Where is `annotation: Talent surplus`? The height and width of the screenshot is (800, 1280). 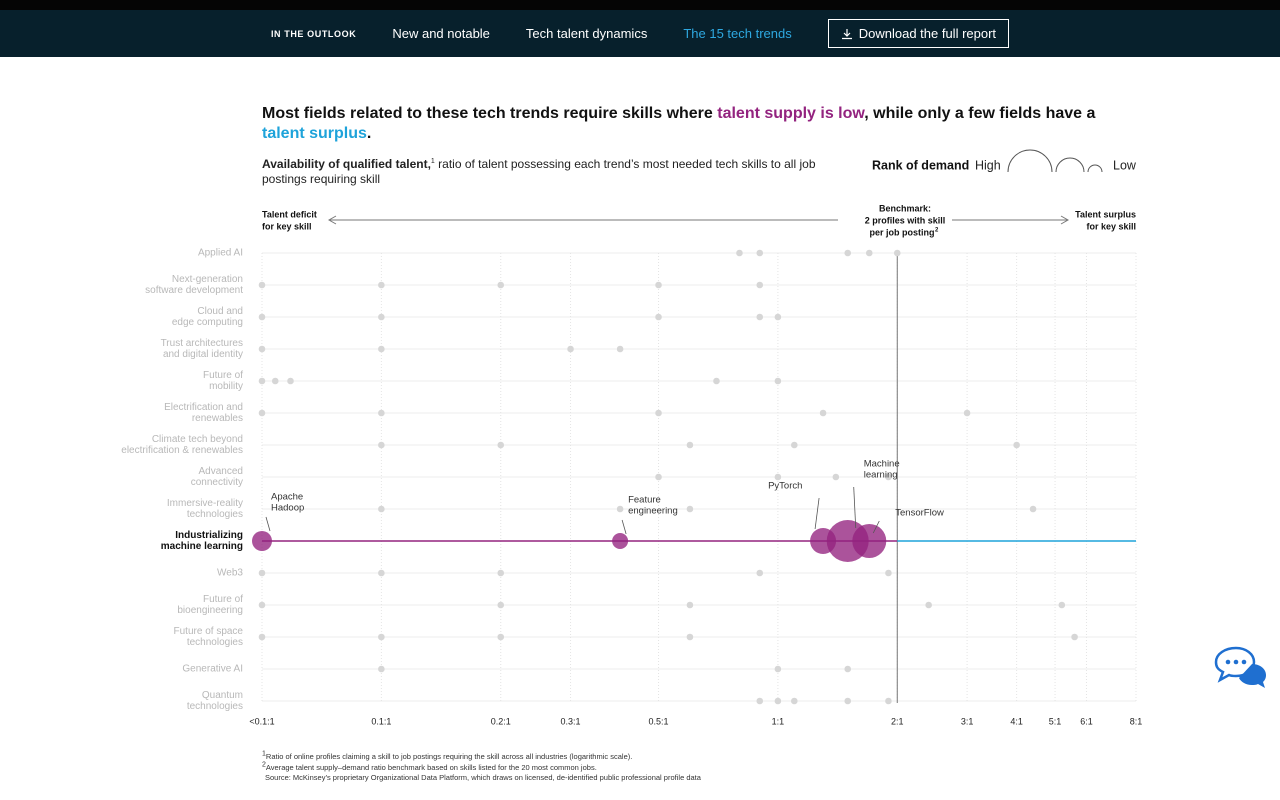 annotation: Talent surplus is located at coordinates (1105, 214).